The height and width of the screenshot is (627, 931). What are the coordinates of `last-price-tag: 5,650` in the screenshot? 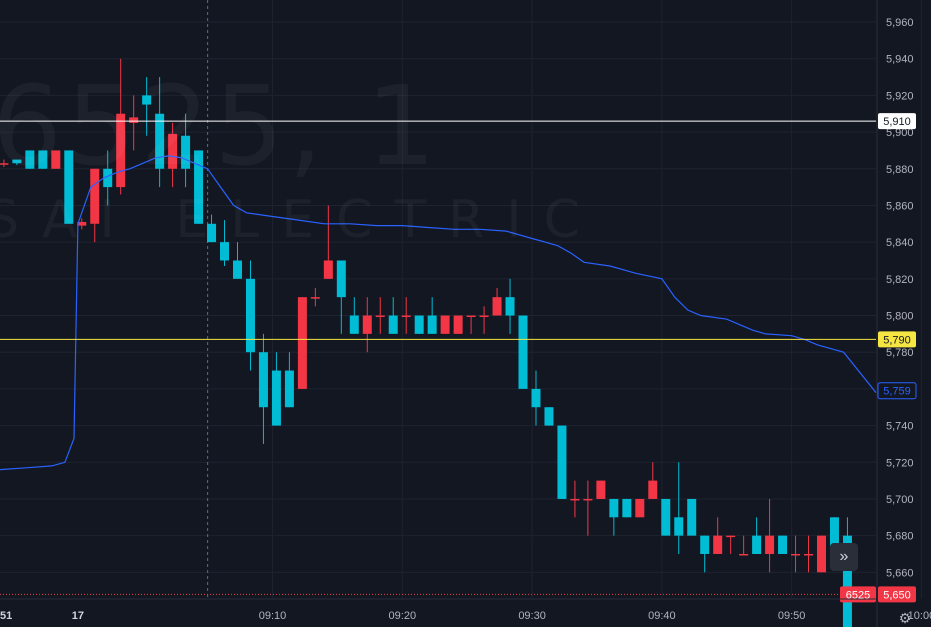 It's located at (897, 595).